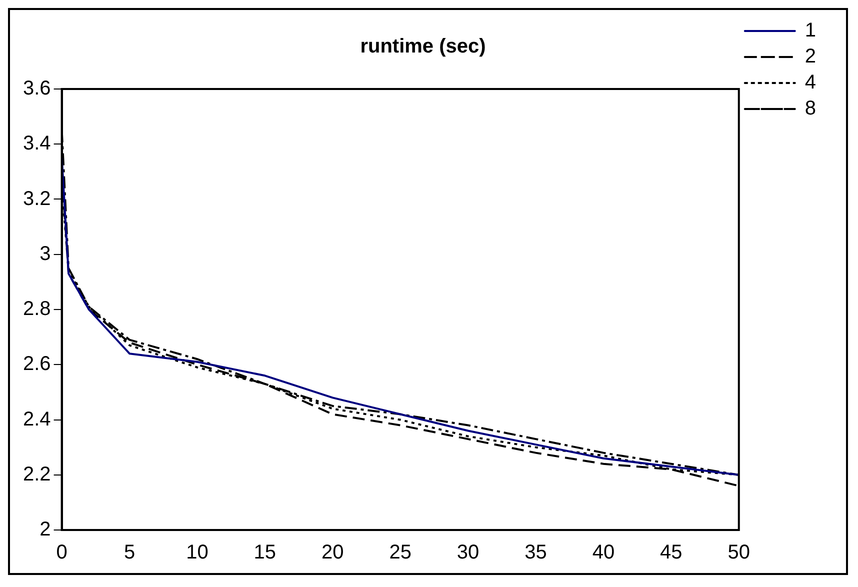 The width and height of the screenshot is (858, 587). What do you see at coordinates (62, 553) in the screenshot?
I see `x-tick-label: 0` at bounding box center [62, 553].